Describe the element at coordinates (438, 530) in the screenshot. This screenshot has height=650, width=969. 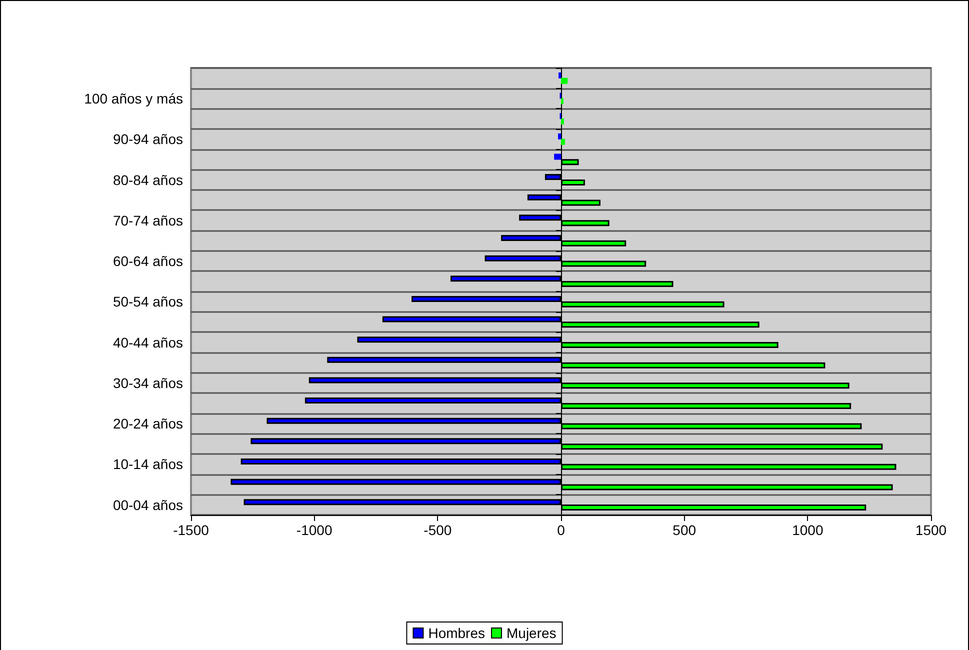
I see `x-tick-label: -500` at that location.